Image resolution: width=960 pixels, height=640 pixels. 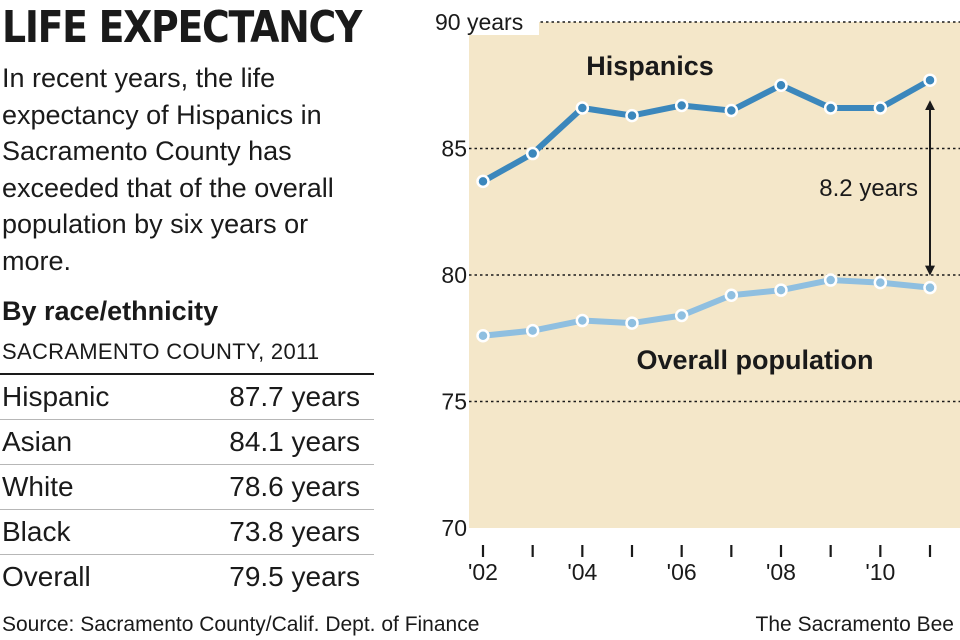 I want to click on group-label: Black, so click(x=85, y=532).